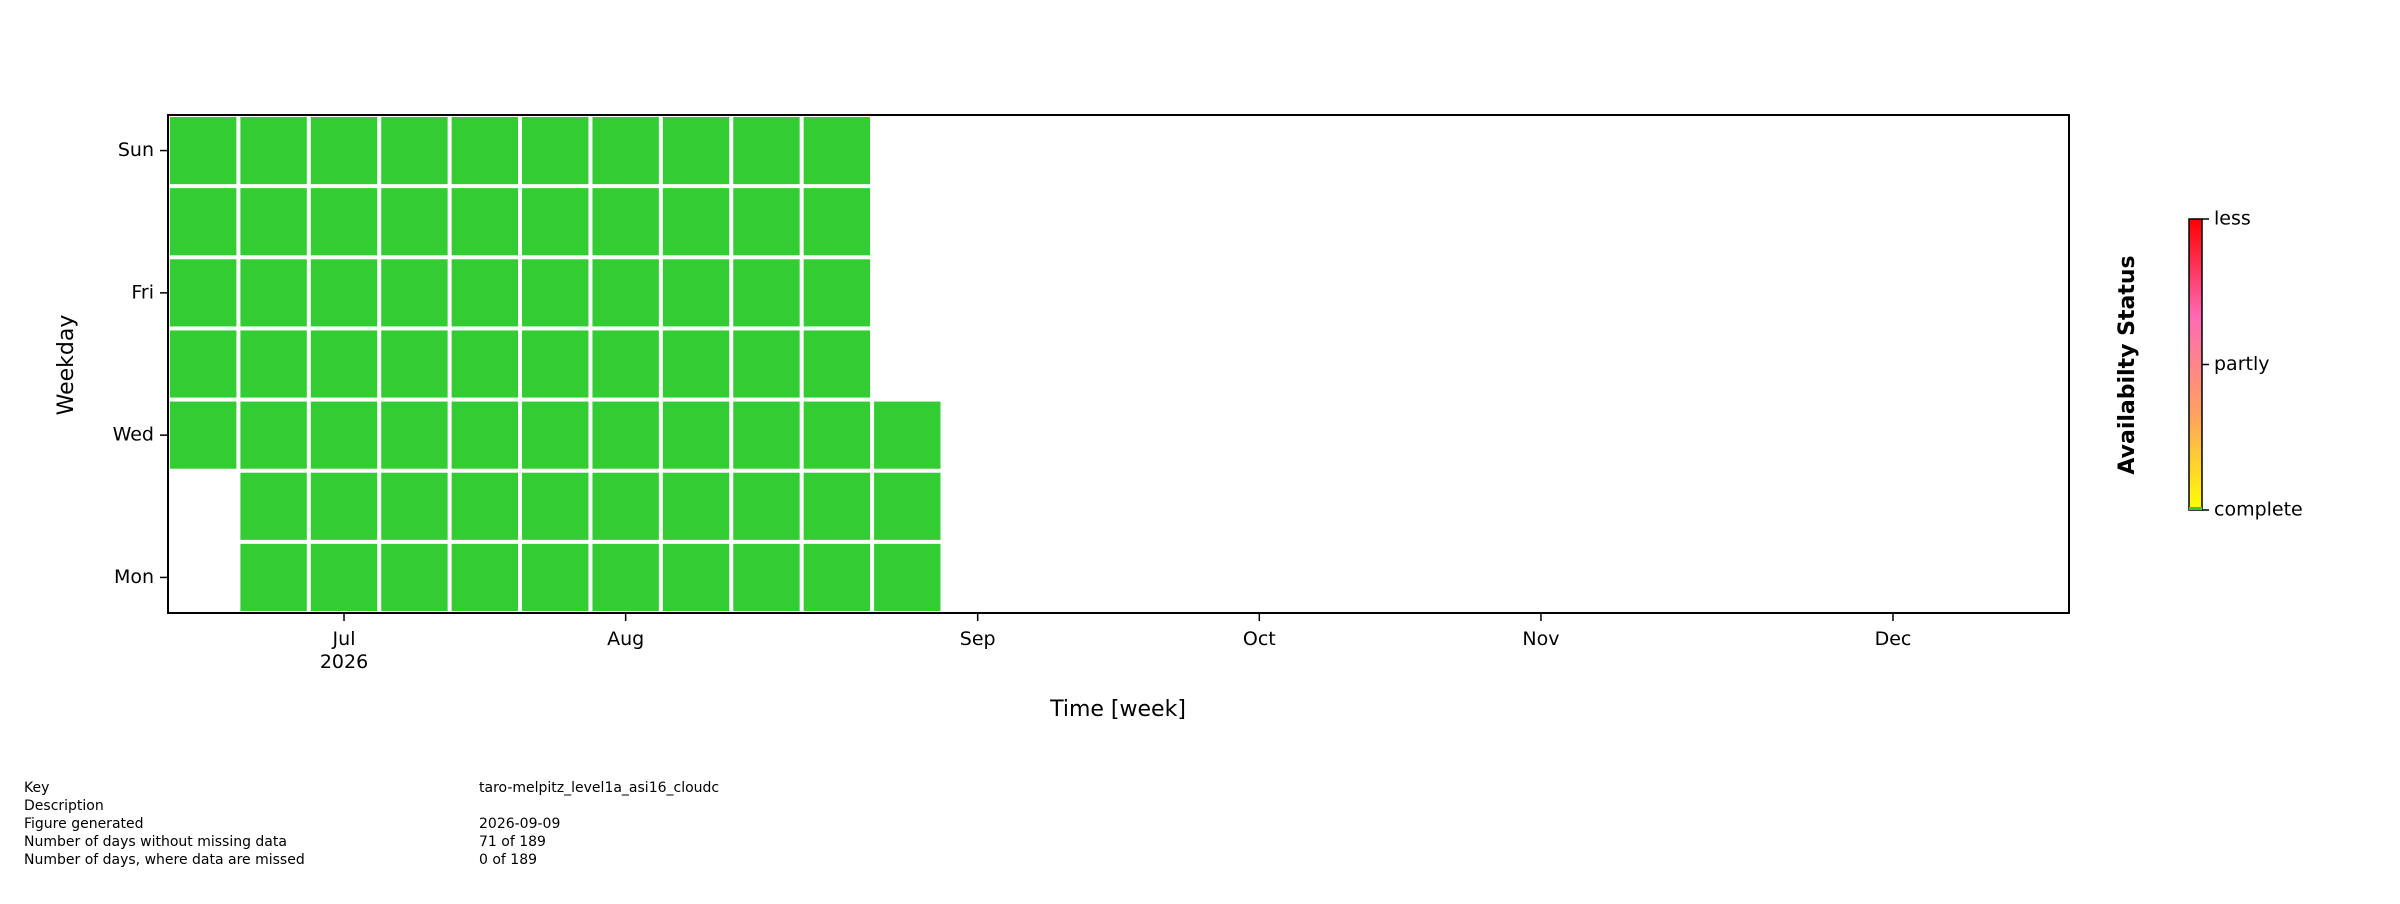  I want to click on colorbar-complete-swatch, so click(2195, 508).